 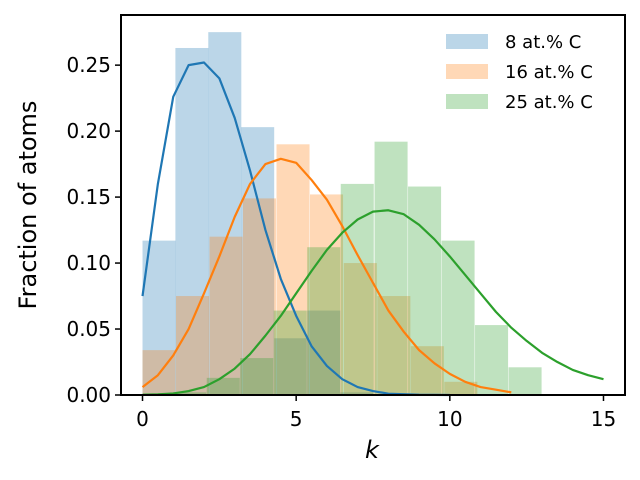 I want to click on bar-series3-bin5, so click(x=324, y=321).